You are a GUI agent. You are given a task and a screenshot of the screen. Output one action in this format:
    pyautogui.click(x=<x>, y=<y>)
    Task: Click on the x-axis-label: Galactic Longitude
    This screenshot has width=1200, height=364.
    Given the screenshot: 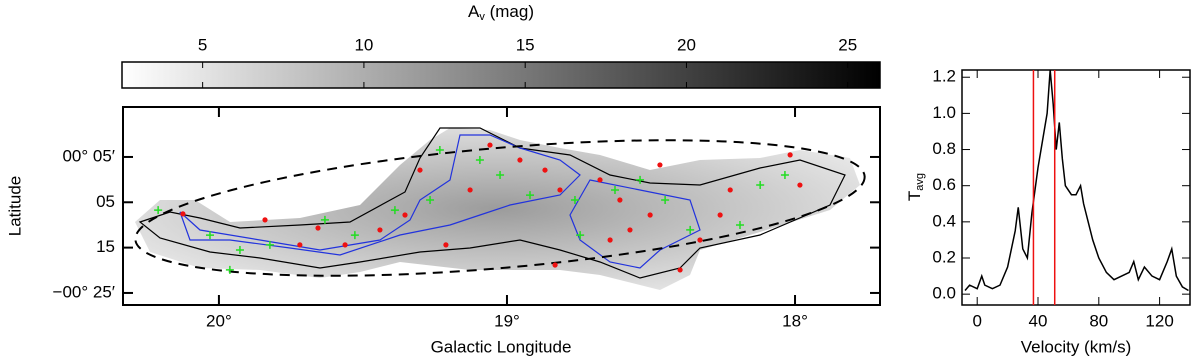 What is the action you would take?
    pyautogui.click(x=501, y=346)
    